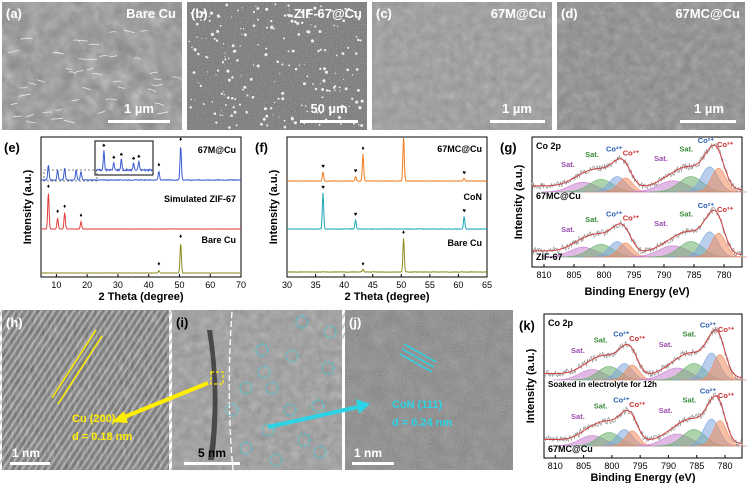 This screenshot has width=747, height=483. Describe the element at coordinates (458, 285) in the screenshot. I see `x-tick-label: 60` at that location.